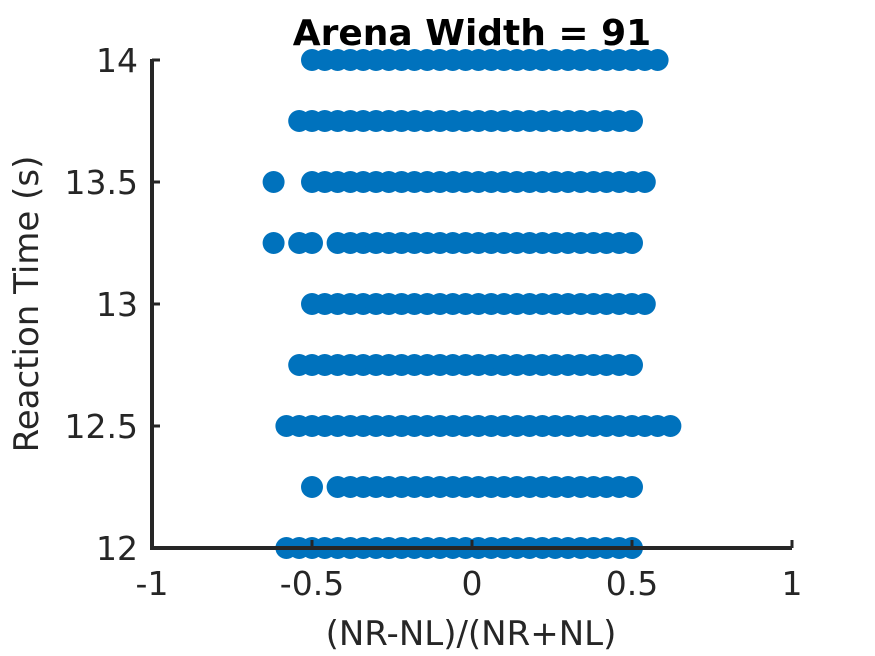 The image size is (875, 656). I want to click on y-tick-label: 14, so click(117, 60).